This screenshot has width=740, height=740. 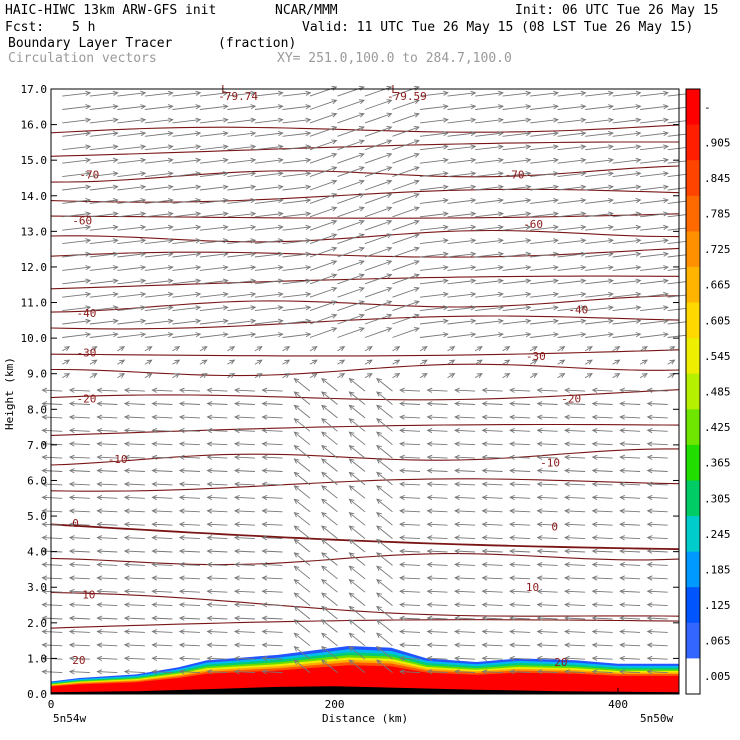 I want to click on isotherm-line, so click(x=365, y=129).